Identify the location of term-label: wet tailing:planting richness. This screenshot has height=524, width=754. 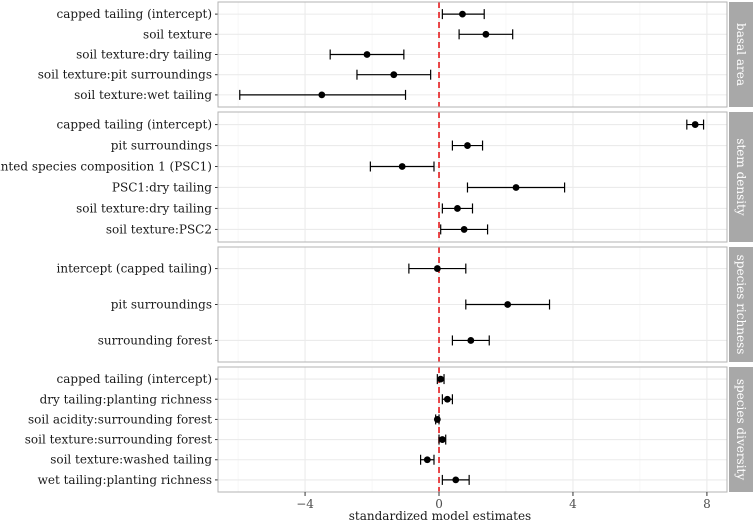
(125, 480).